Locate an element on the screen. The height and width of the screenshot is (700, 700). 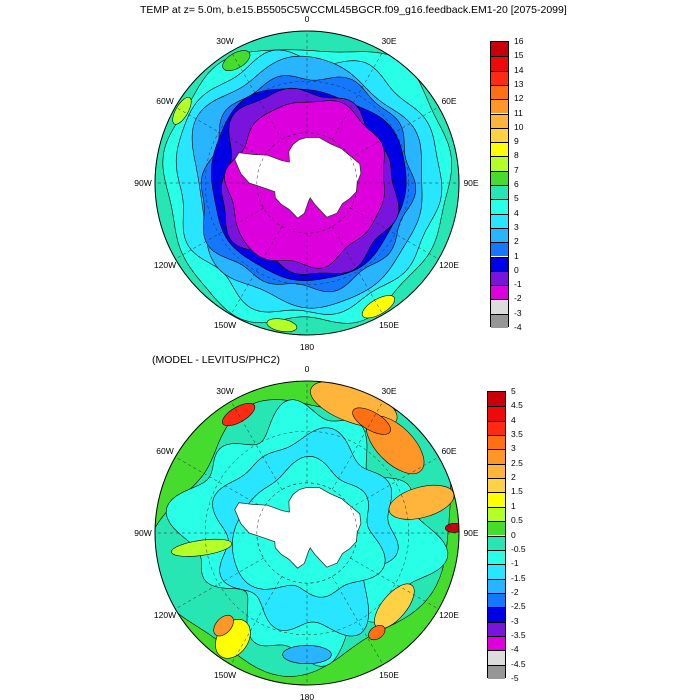
colorbar-label: 9 is located at coordinates (516, 141).